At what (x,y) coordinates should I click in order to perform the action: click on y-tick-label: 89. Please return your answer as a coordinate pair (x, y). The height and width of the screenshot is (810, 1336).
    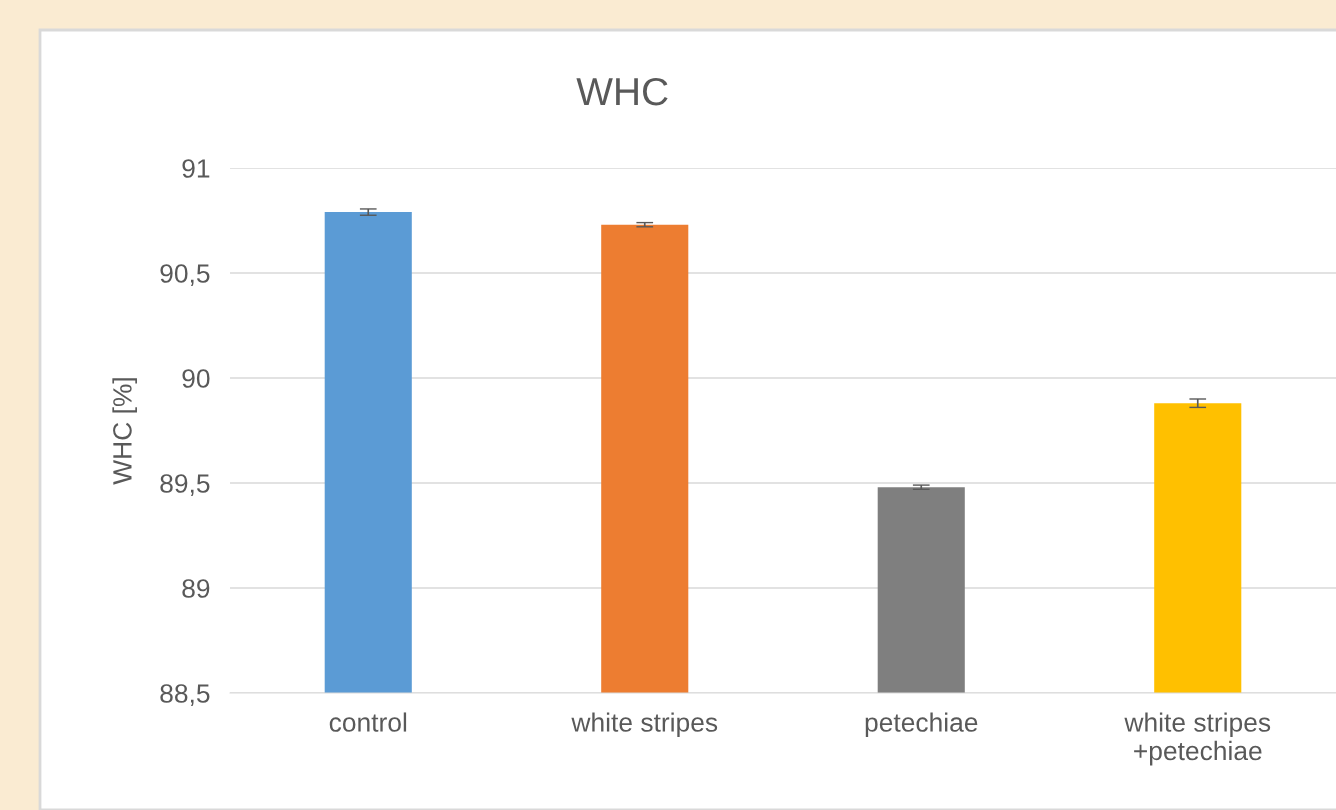
    Looking at the image, I should click on (196, 588).